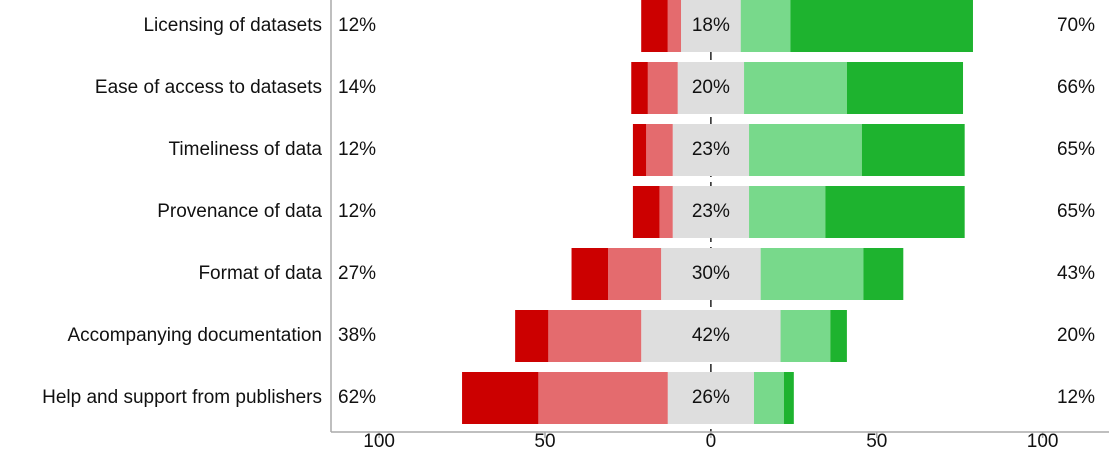 This screenshot has width=1110, height=452. What do you see at coordinates (357, 335) in the screenshot?
I see `left-total-label: 38%` at bounding box center [357, 335].